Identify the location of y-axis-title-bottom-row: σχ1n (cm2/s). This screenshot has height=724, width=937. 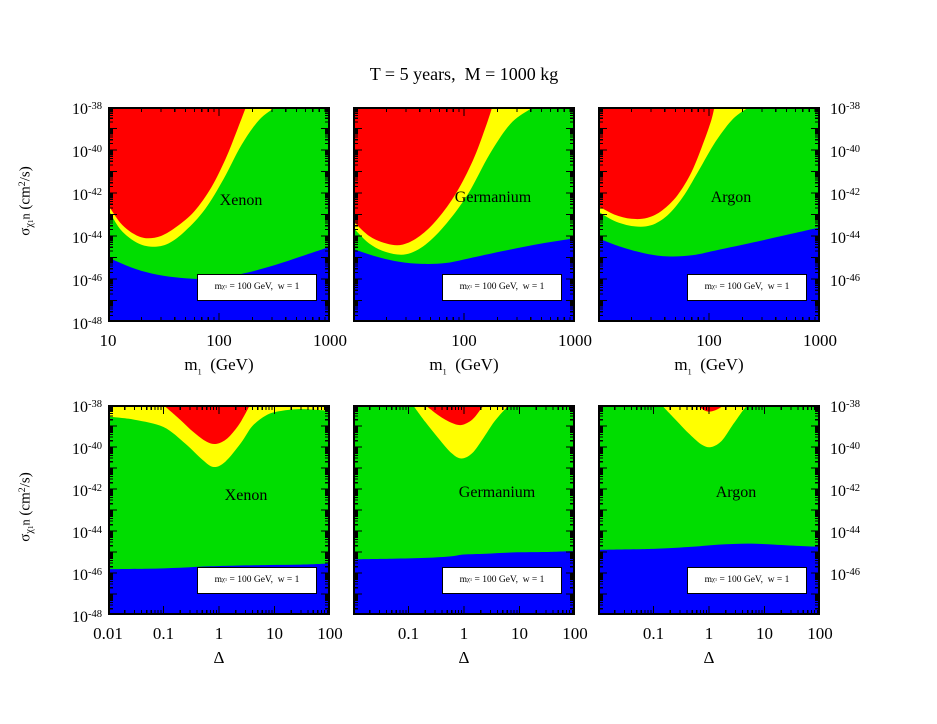
(26, 506).